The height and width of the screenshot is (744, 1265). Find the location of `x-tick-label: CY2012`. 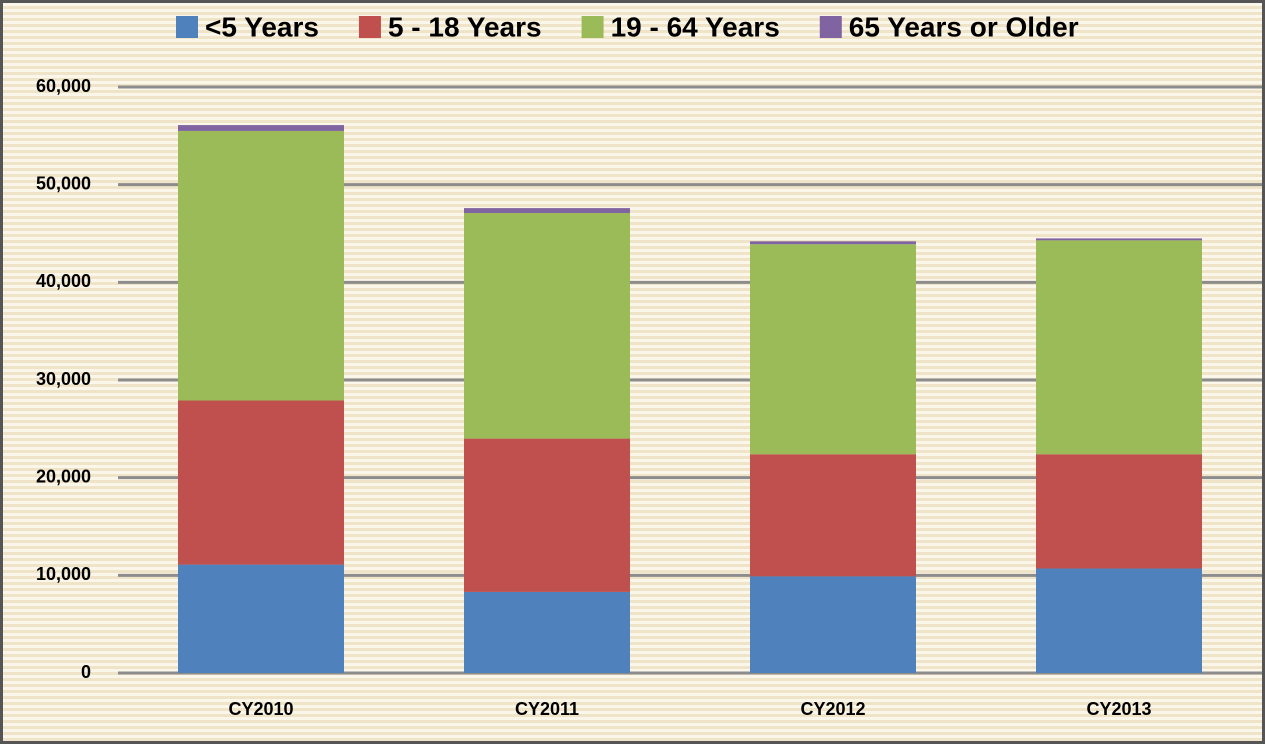

x-tick-label: CY2012 is located at coordinates (832, 709).